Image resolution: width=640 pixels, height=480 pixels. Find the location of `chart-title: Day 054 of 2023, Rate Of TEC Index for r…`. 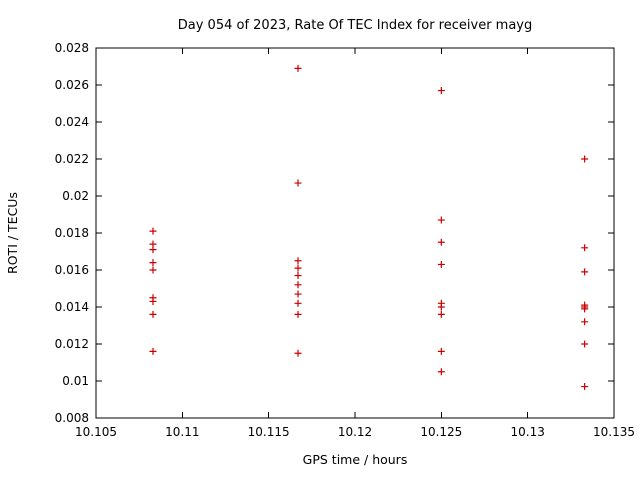

chart-title: Day 054 of 2023, Rate Of TEC Index for r… is located at coordinates (355, 25).